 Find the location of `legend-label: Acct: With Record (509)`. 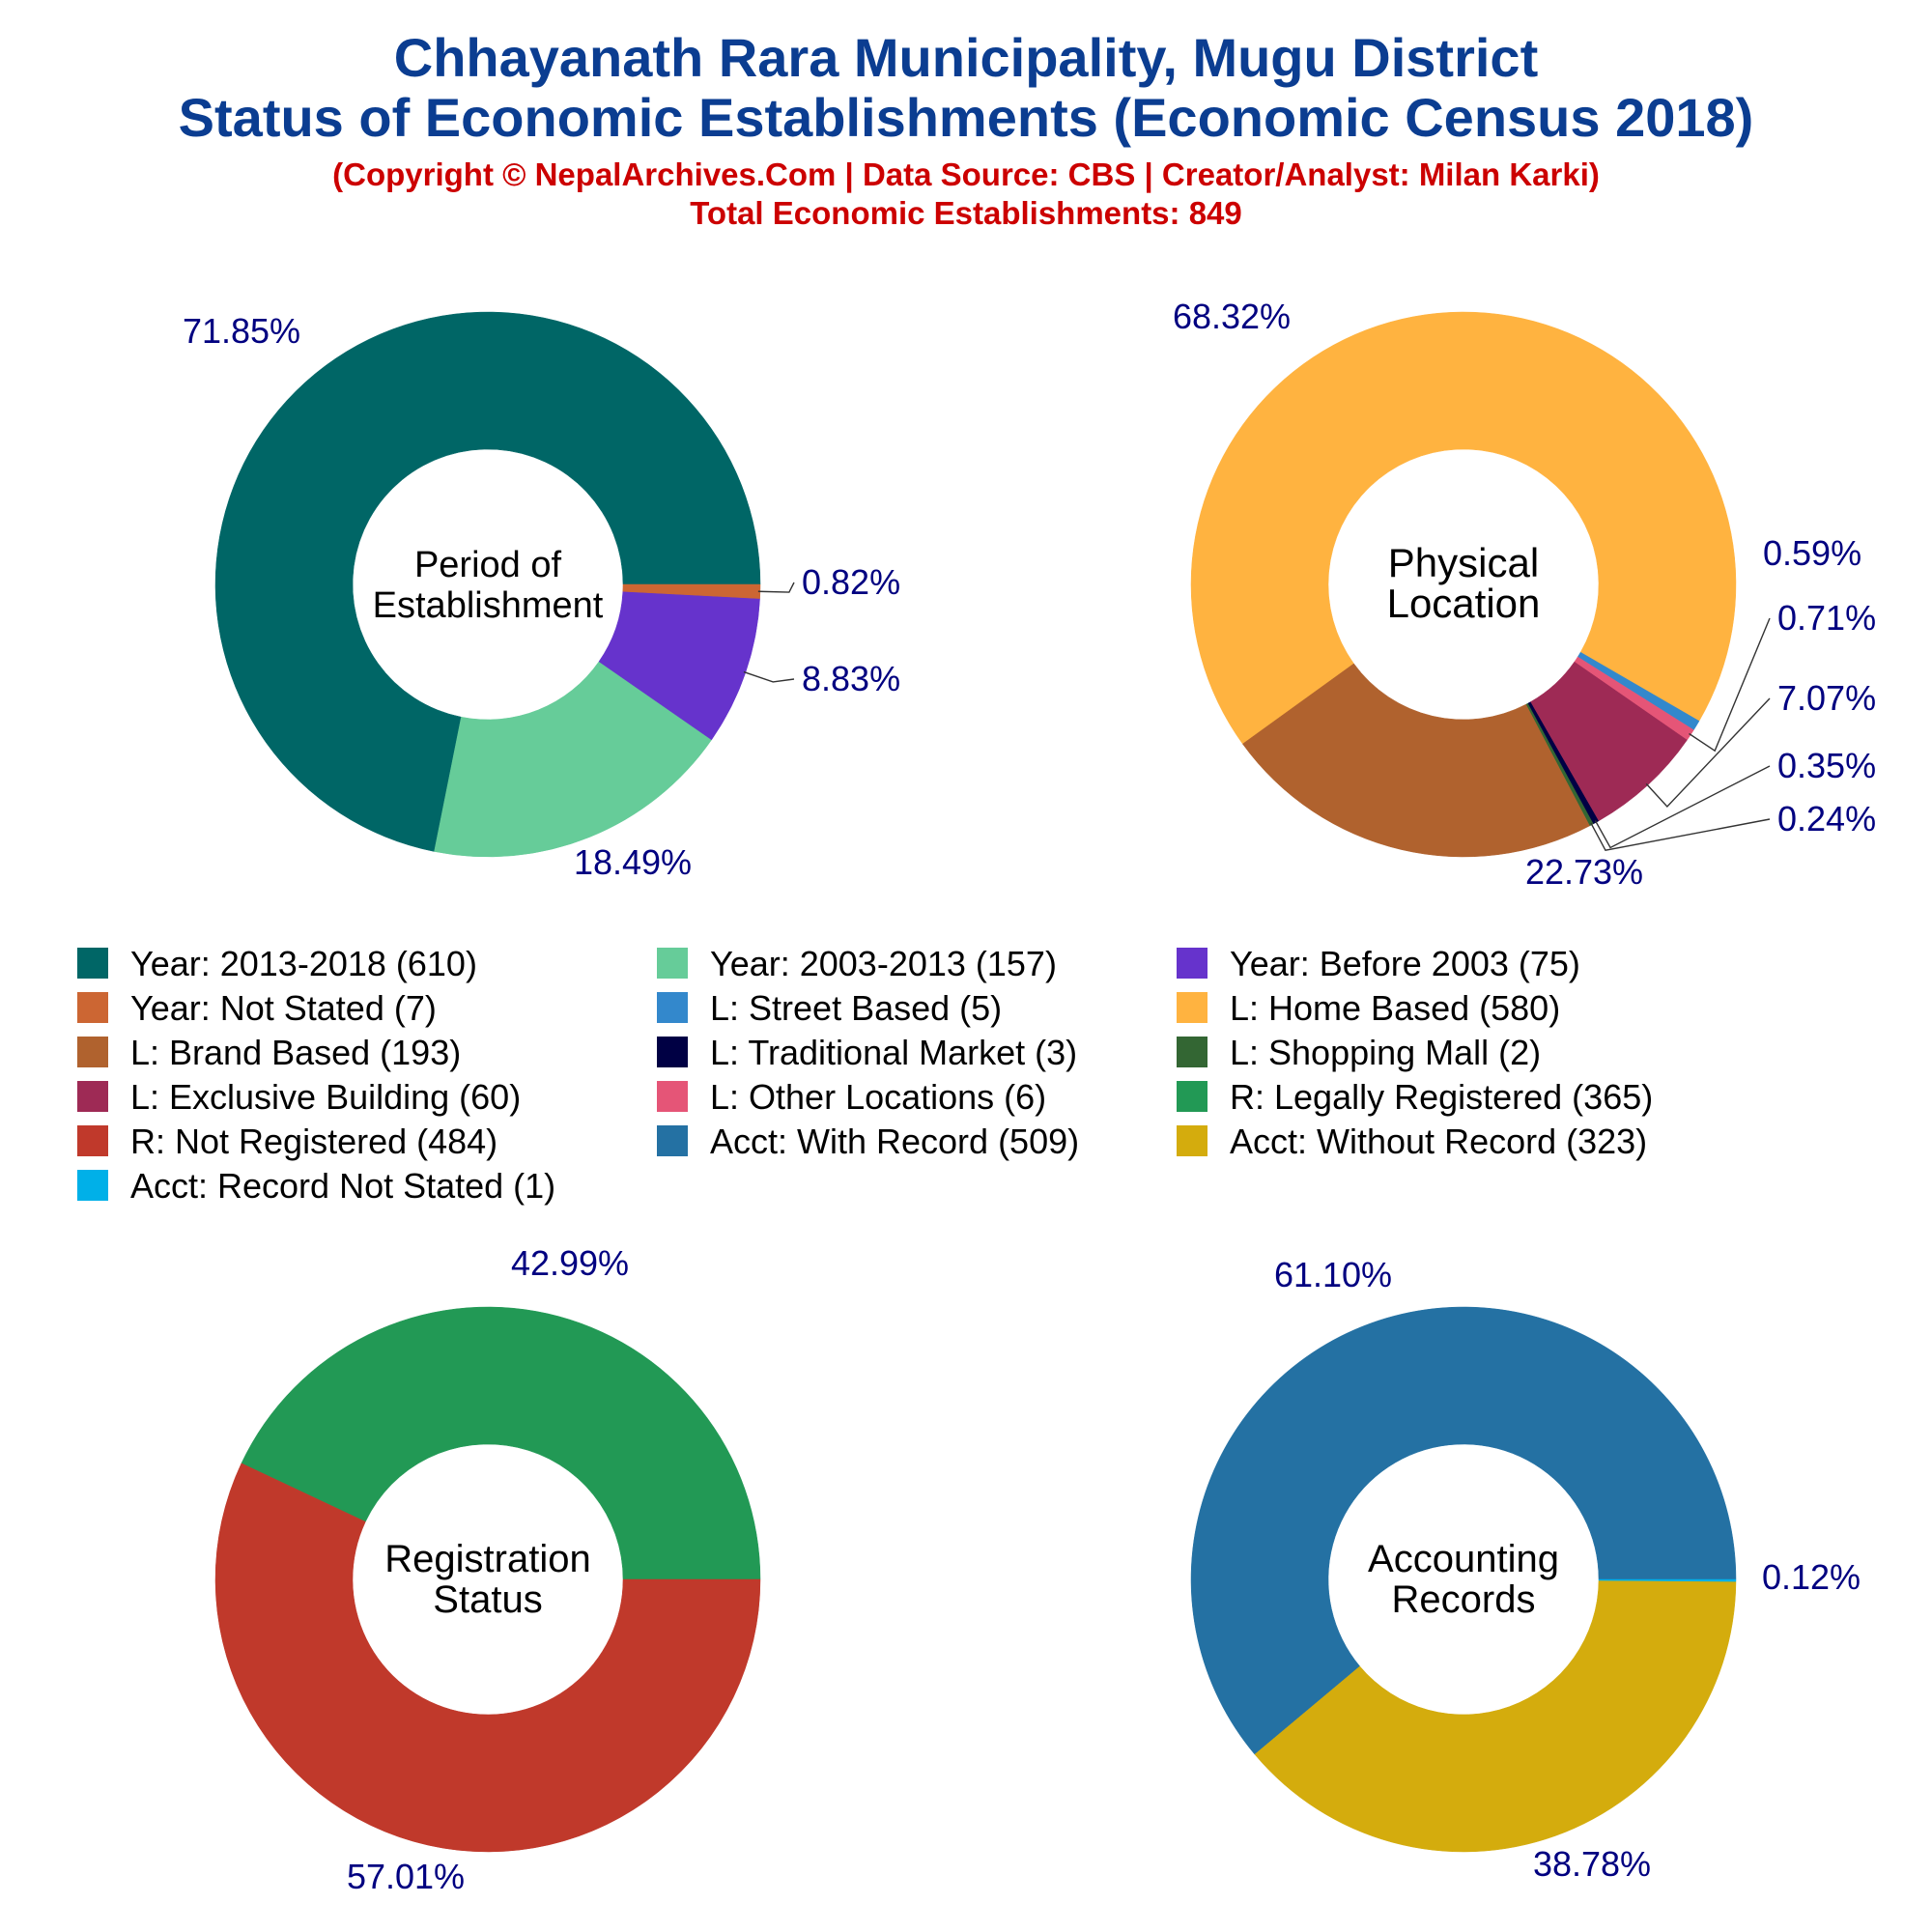

legend-label: Acct: With Record (509) is located at coordinates (894, 1141).